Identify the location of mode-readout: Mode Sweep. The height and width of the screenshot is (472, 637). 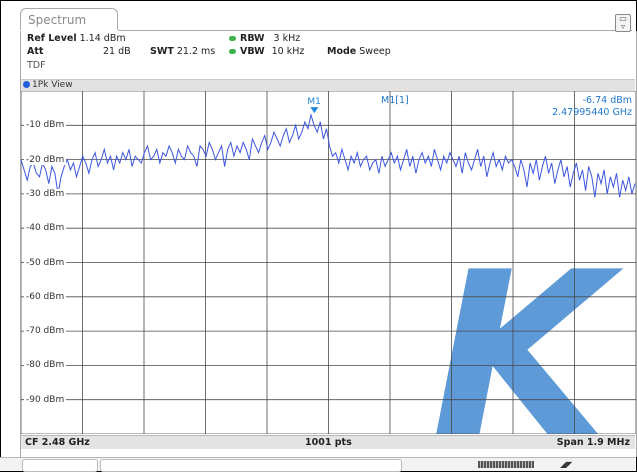
(359, 51).